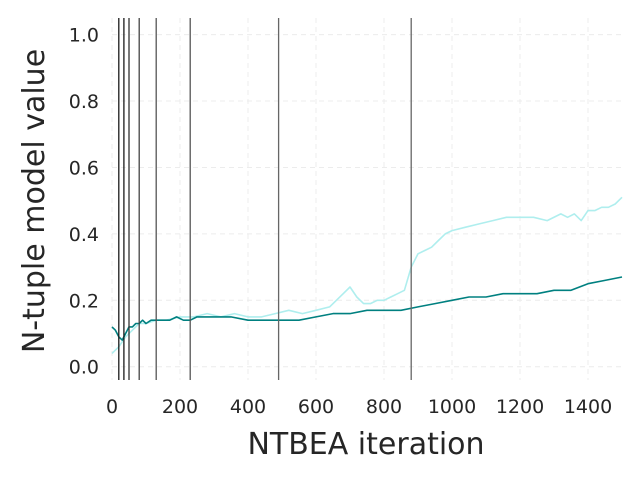 This screenshot has height=480, width=640. What do you see at coordinates (588, 407) in the screenshot?
I see `x-tick-label: 1400` at bounding box center [588, 407].